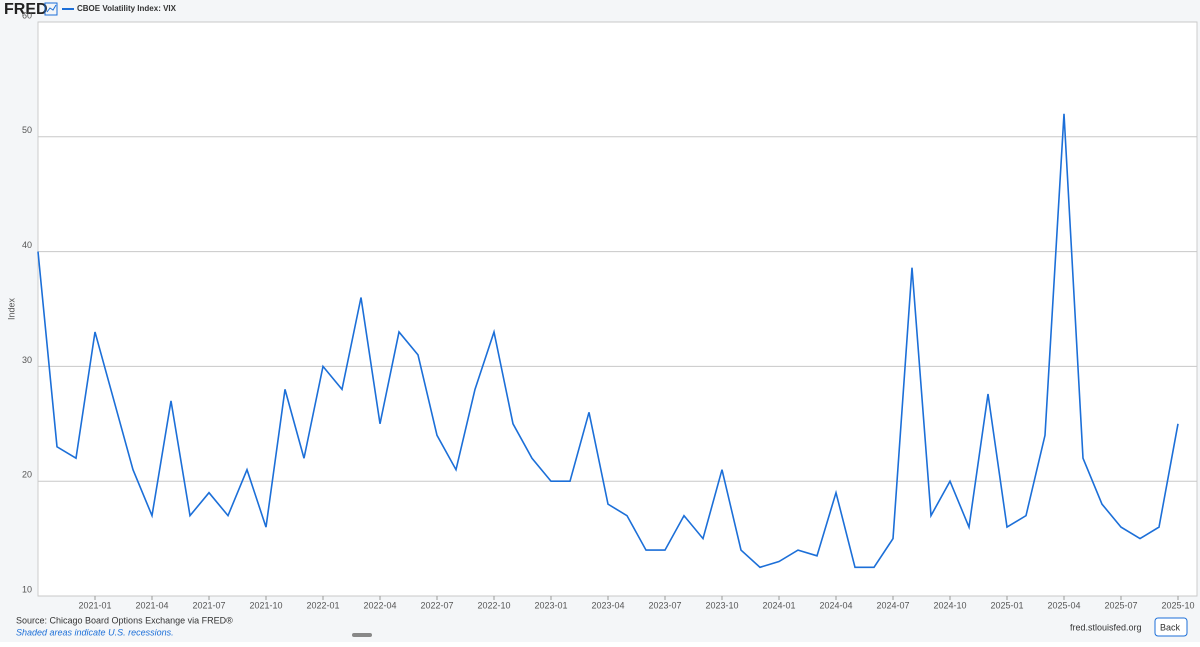 The image size is (1200, 647). Describe the element at coordinates (778, 605) in the screenshot. I see `x-tick-label: 2024-01` at that location.